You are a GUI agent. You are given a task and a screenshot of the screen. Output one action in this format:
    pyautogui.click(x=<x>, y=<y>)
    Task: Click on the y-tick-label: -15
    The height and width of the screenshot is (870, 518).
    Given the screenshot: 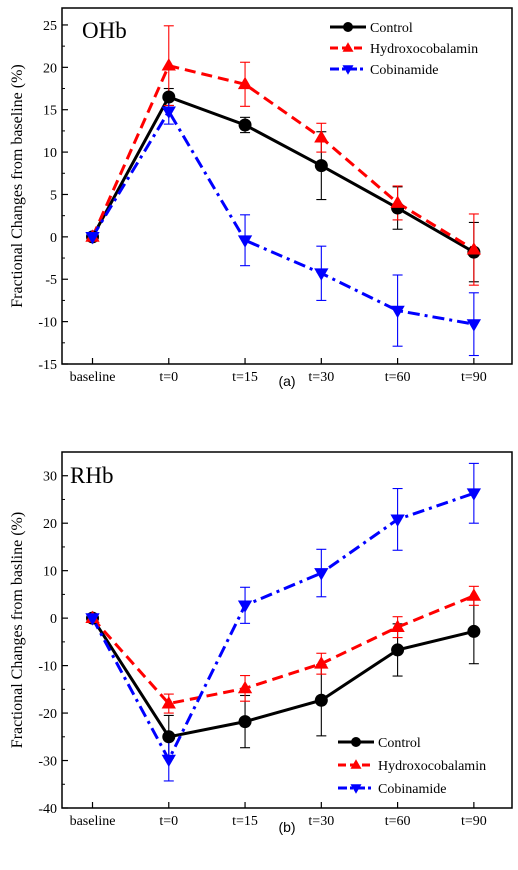 What is the action you would take?
    pyautogui.click(x=47, y=365)
    